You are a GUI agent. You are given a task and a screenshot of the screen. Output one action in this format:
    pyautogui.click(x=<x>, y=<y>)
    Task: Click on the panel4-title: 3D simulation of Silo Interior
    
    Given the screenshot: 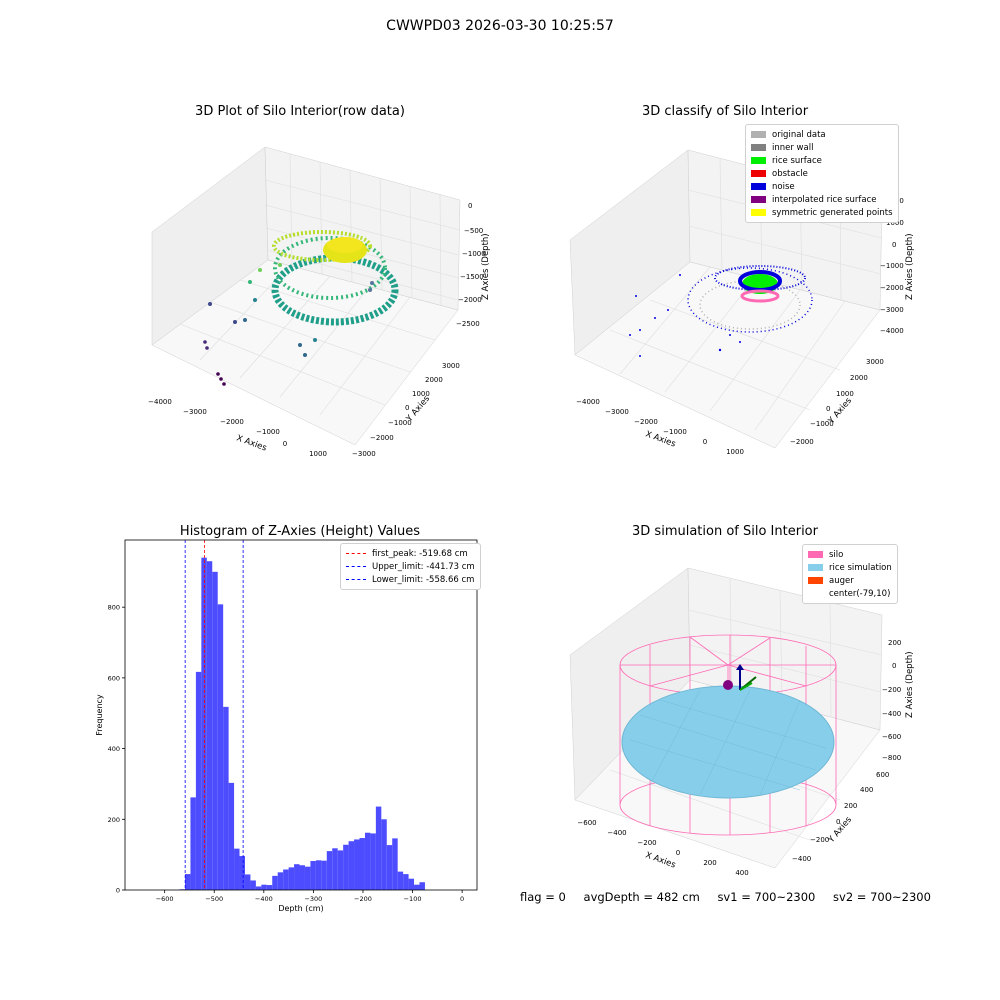 What is the action you would take?
    pyautogui.click(x=725, y=531)
    